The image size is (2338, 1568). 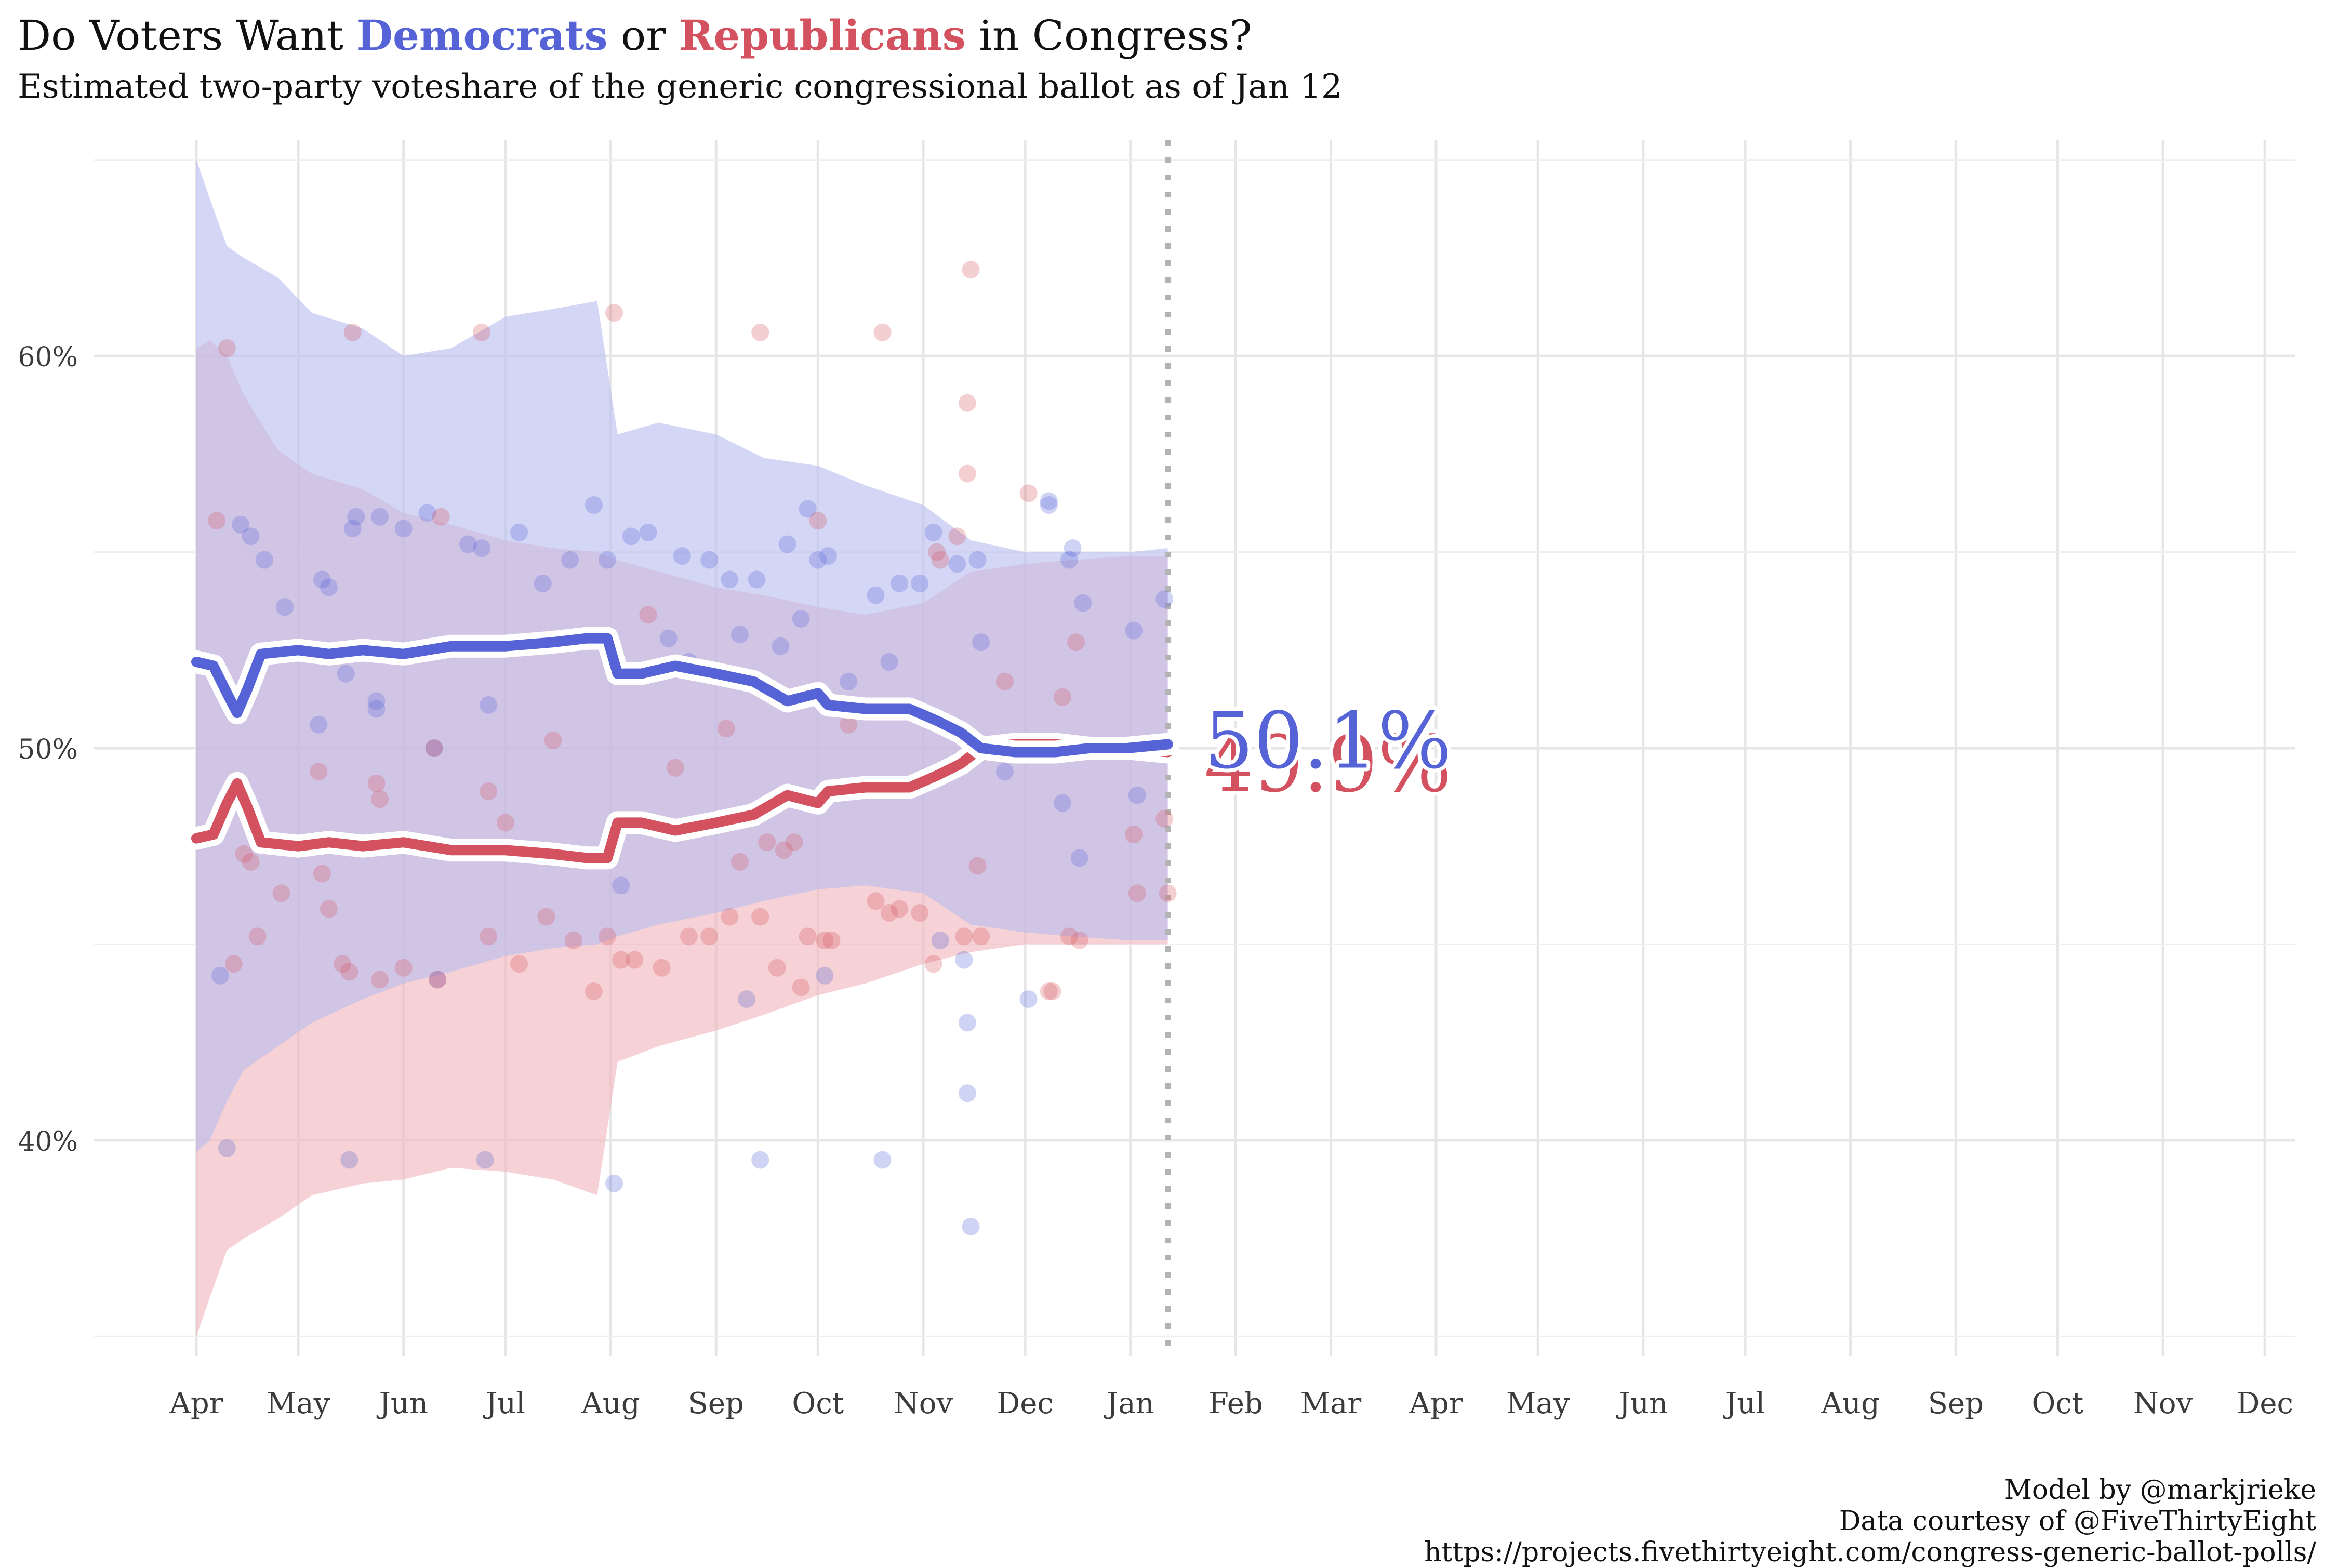 I want to click on y-tick-label: 60%, so click(x=48, y=357).